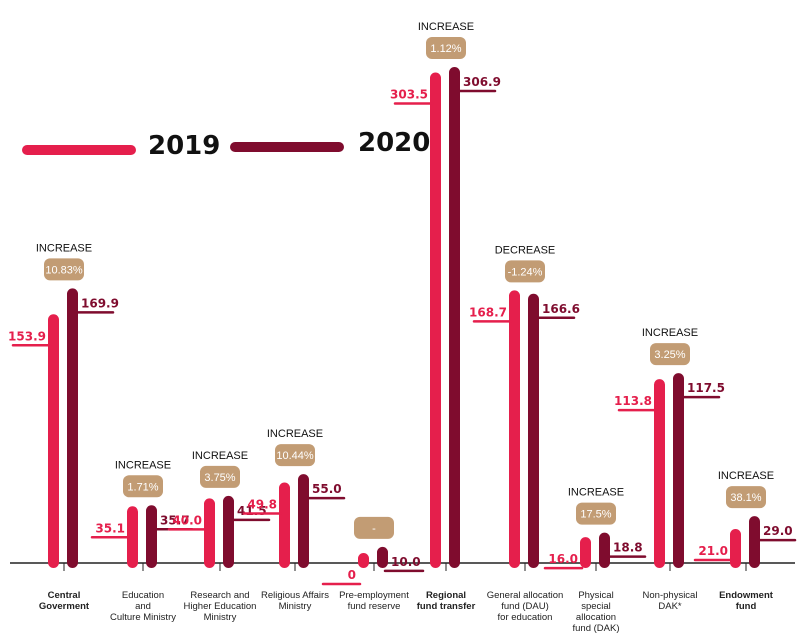  Describe the element at coordinates (406, 562) in the screenshot. I see `value-label-2020: 10.0` at that location.